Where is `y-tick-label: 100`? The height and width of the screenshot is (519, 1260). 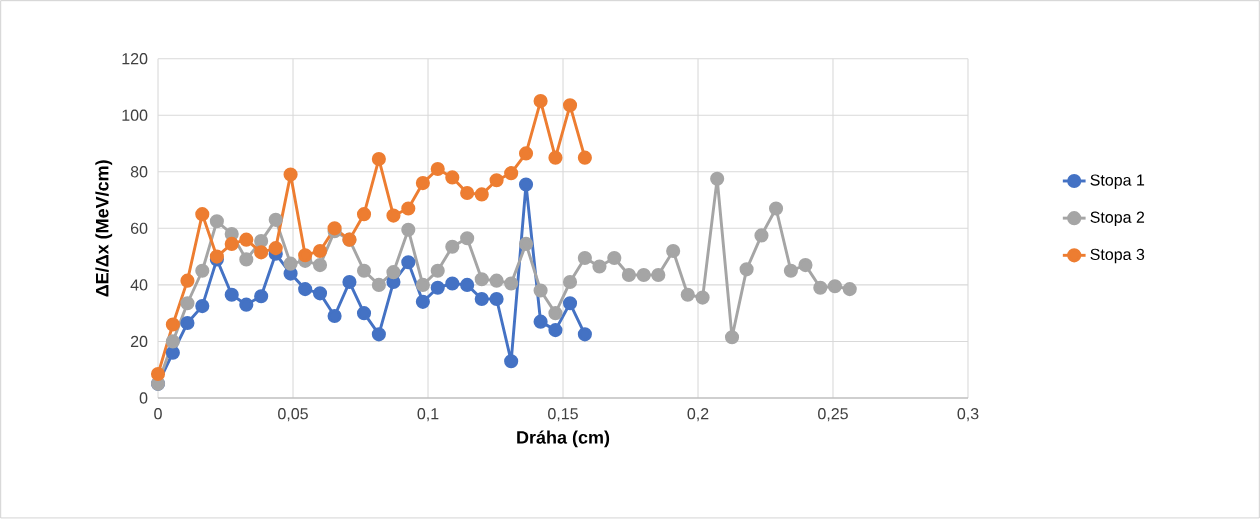 y-tick-label: 100 is located at coordinates (135, 115).